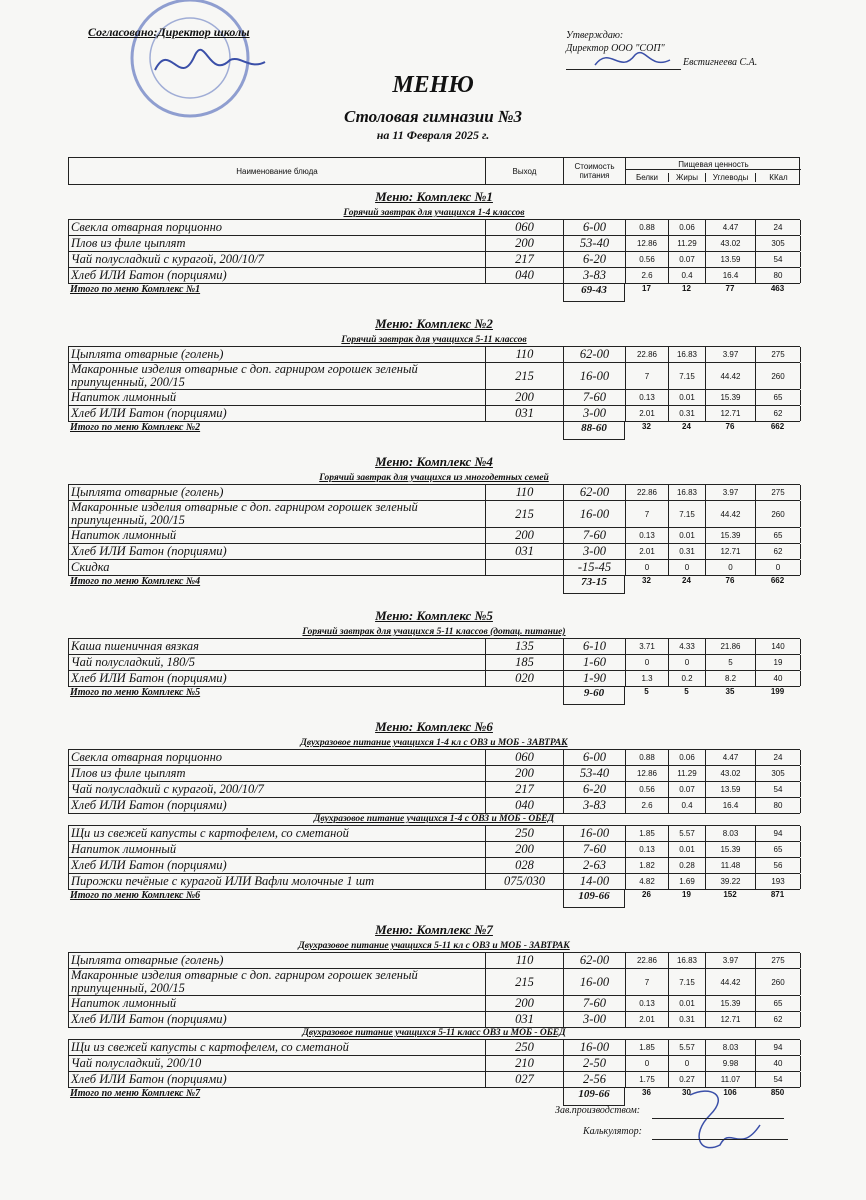  I want to click on protein: 0.13, so click(647, 849).